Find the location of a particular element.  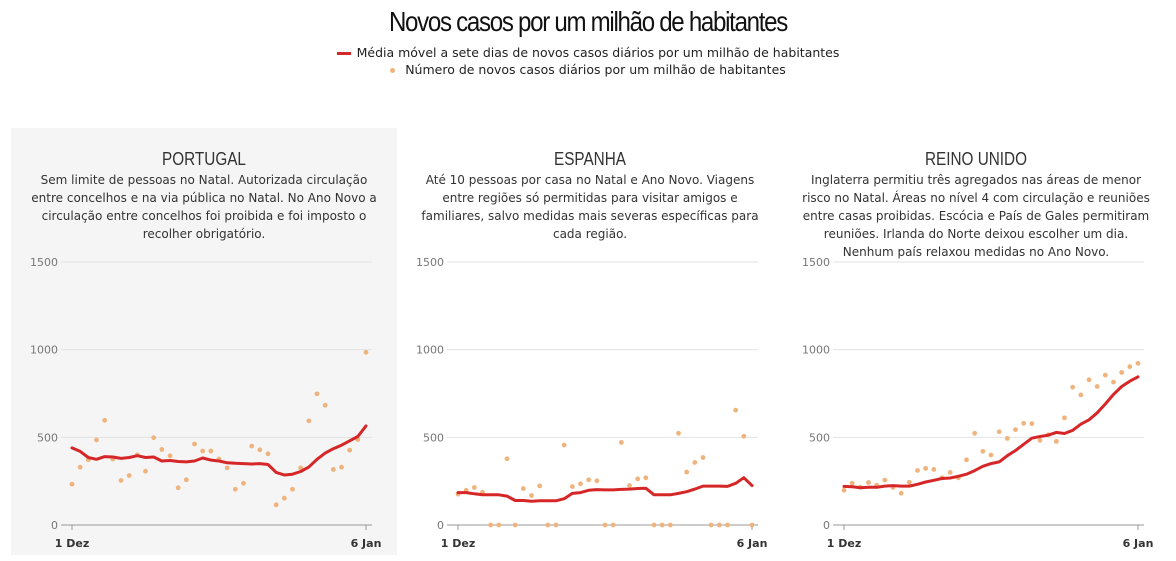

panel-title: REINO UNIDO is located at coordinates (975, 159).